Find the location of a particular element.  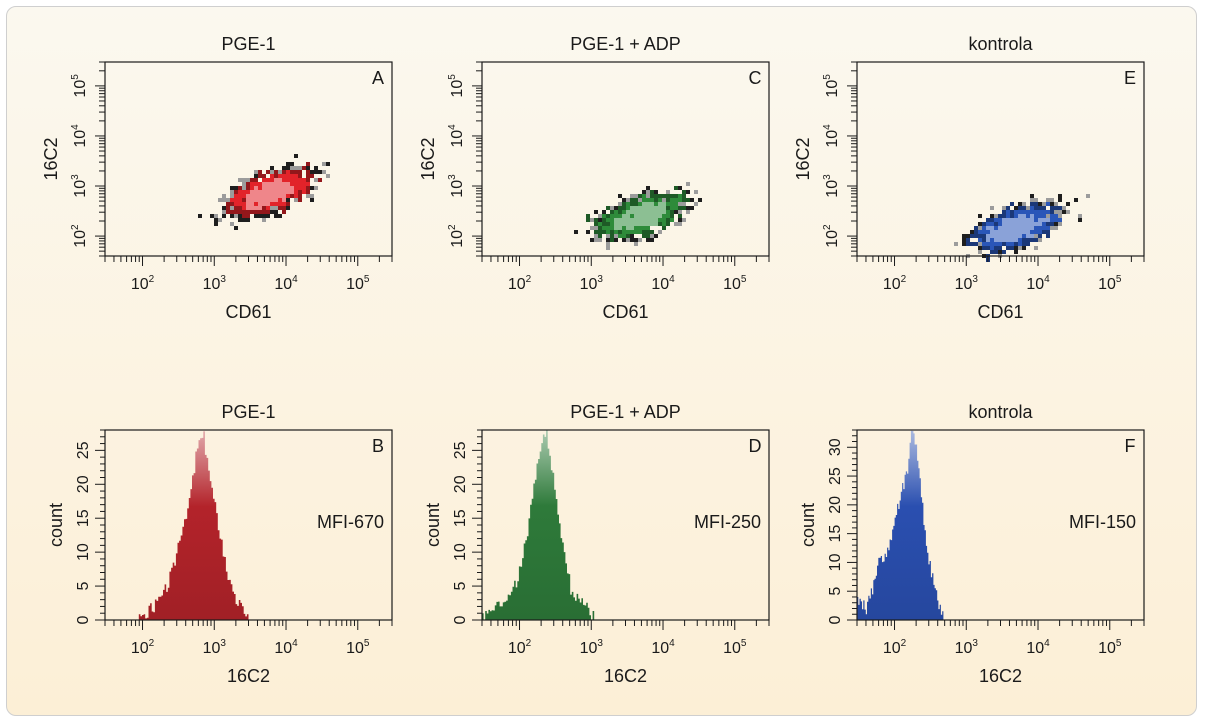

y-tick-label: 104 is located at coordinates (831, 136).